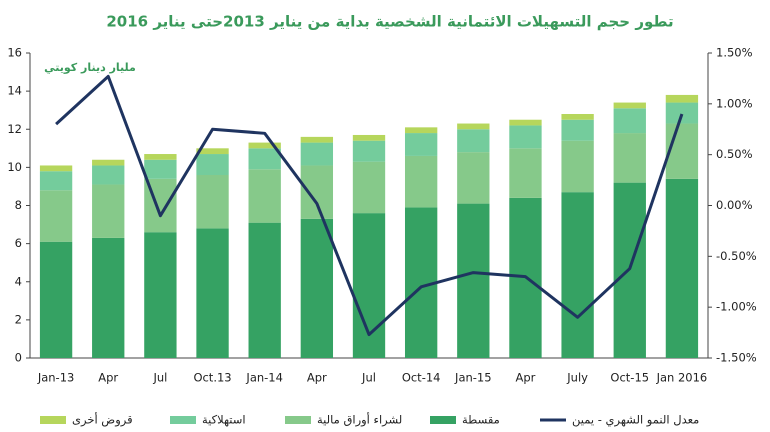 The height and width of the screenshot is (432, 770). Describe the element at coordinates (359, 420) in the screenshot. I see `legend-label: لشراء أوراق مالية` at that location.